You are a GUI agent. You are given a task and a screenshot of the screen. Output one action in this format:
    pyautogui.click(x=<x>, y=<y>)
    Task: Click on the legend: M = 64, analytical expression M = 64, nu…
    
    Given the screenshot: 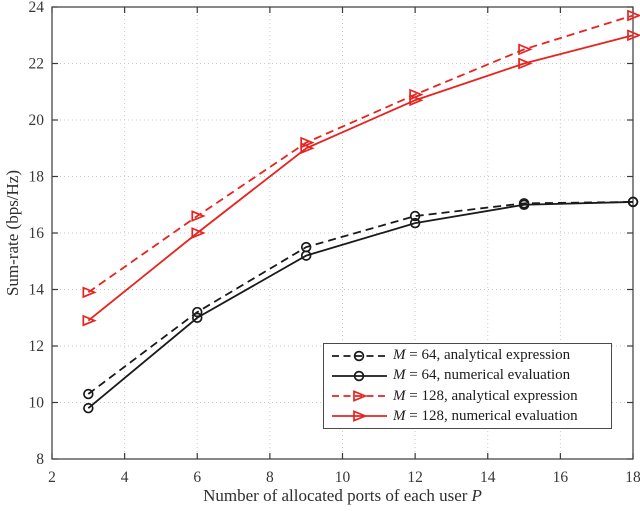 What is the action you would take?
    pyautogui.click(x=467, y=386)
    